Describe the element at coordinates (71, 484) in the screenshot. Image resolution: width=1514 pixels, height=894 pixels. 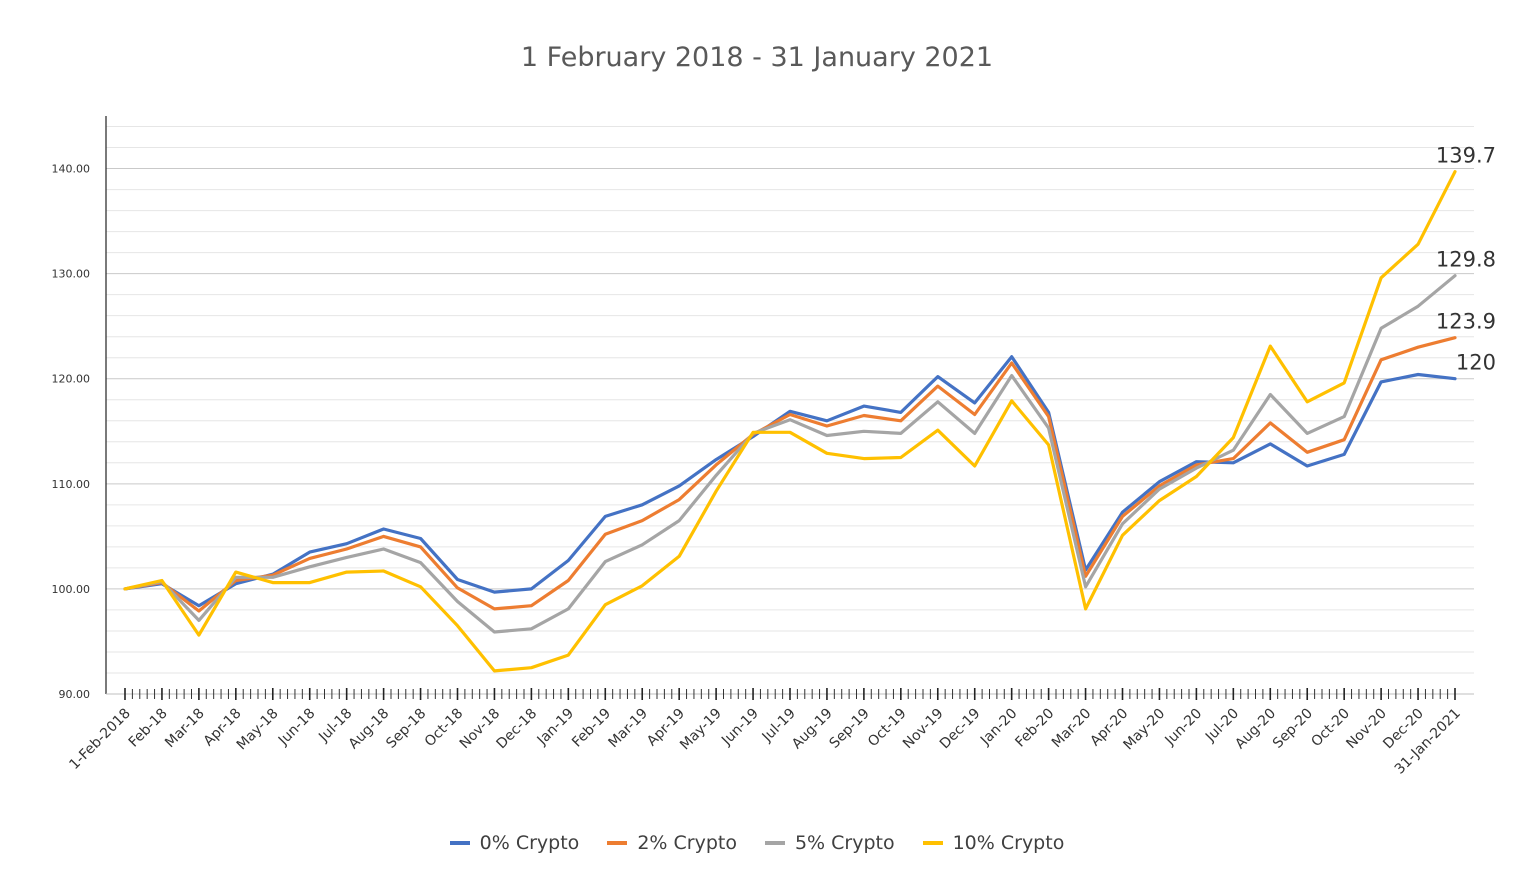
I see `y-tick-label: 110.00` at that location.